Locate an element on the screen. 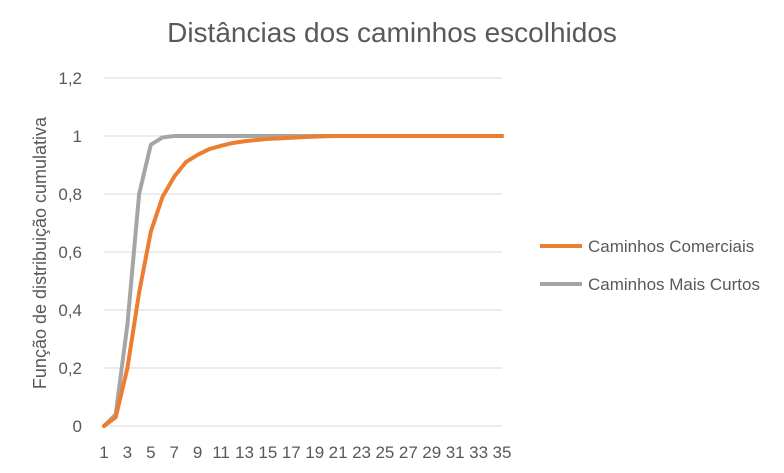 This screenshot has width=784, height=473. y-tick-label: 0,2 is located at coordinates (70, 368).